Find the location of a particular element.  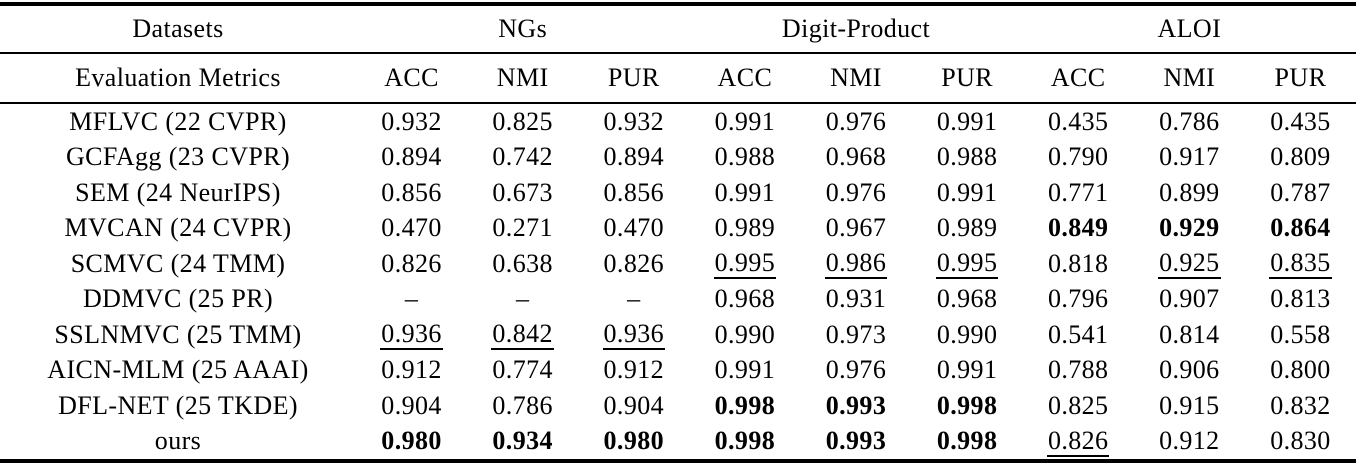

metric-value: 0.915 is located at coordinates (1189, 405).